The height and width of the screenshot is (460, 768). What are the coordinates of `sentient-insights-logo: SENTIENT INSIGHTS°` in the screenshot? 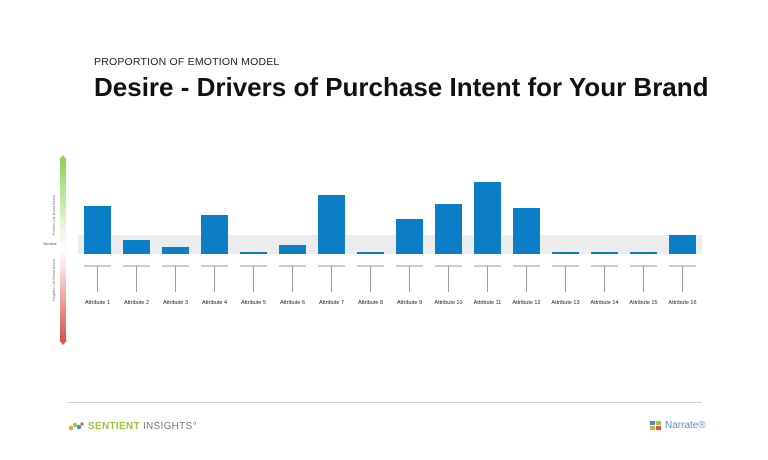 It's located at (132, 426).